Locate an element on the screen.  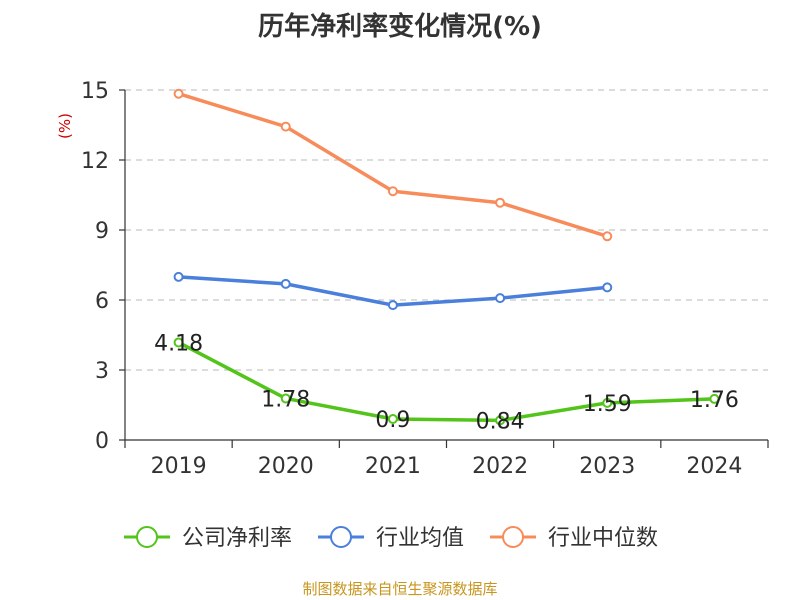
legend-label: 行业均值 is located at coordinates (420, 538).